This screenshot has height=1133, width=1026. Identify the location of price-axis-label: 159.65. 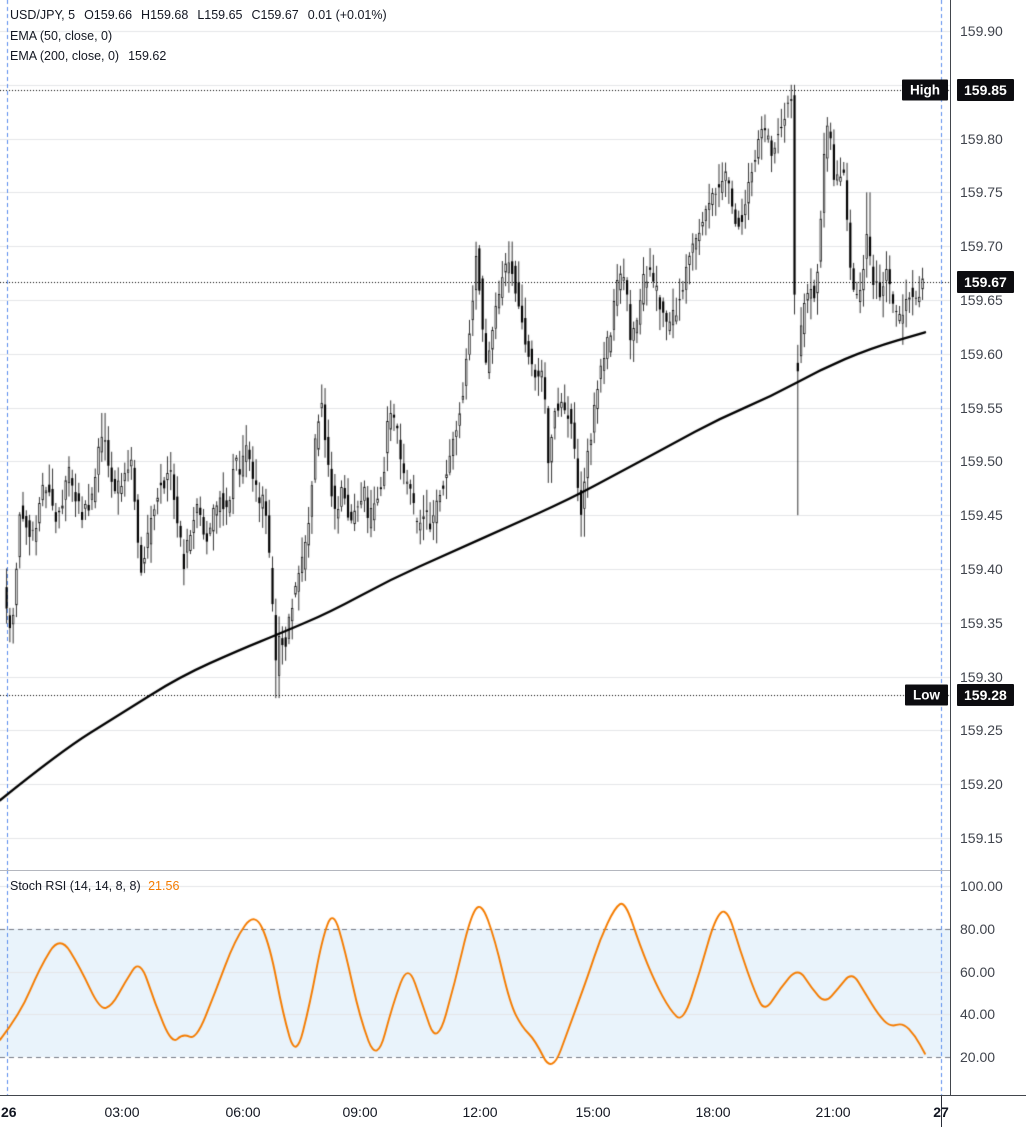
(981, 300).